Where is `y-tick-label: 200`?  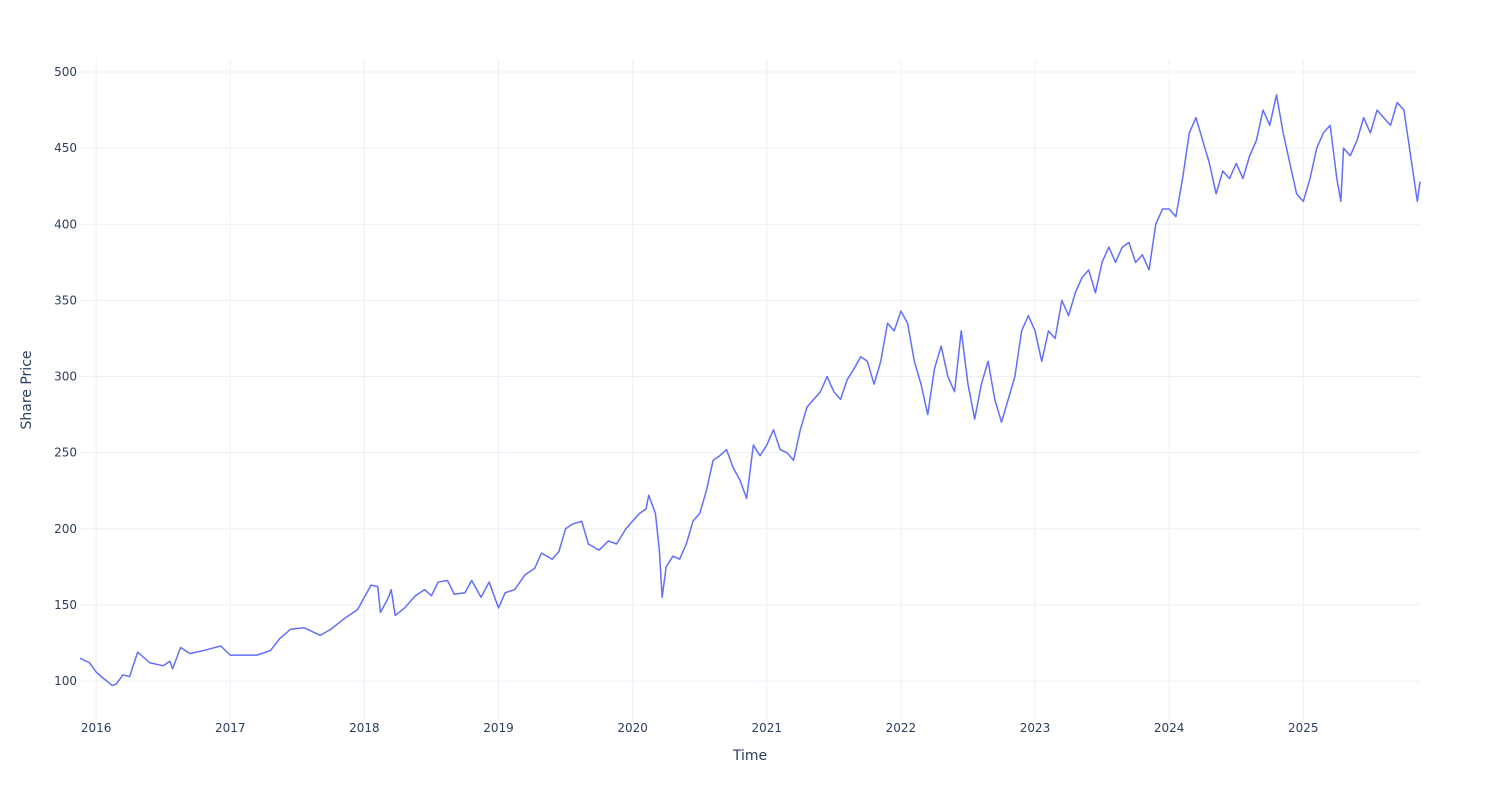
y-tick-label: 200 is located at coordinates (65, 529).